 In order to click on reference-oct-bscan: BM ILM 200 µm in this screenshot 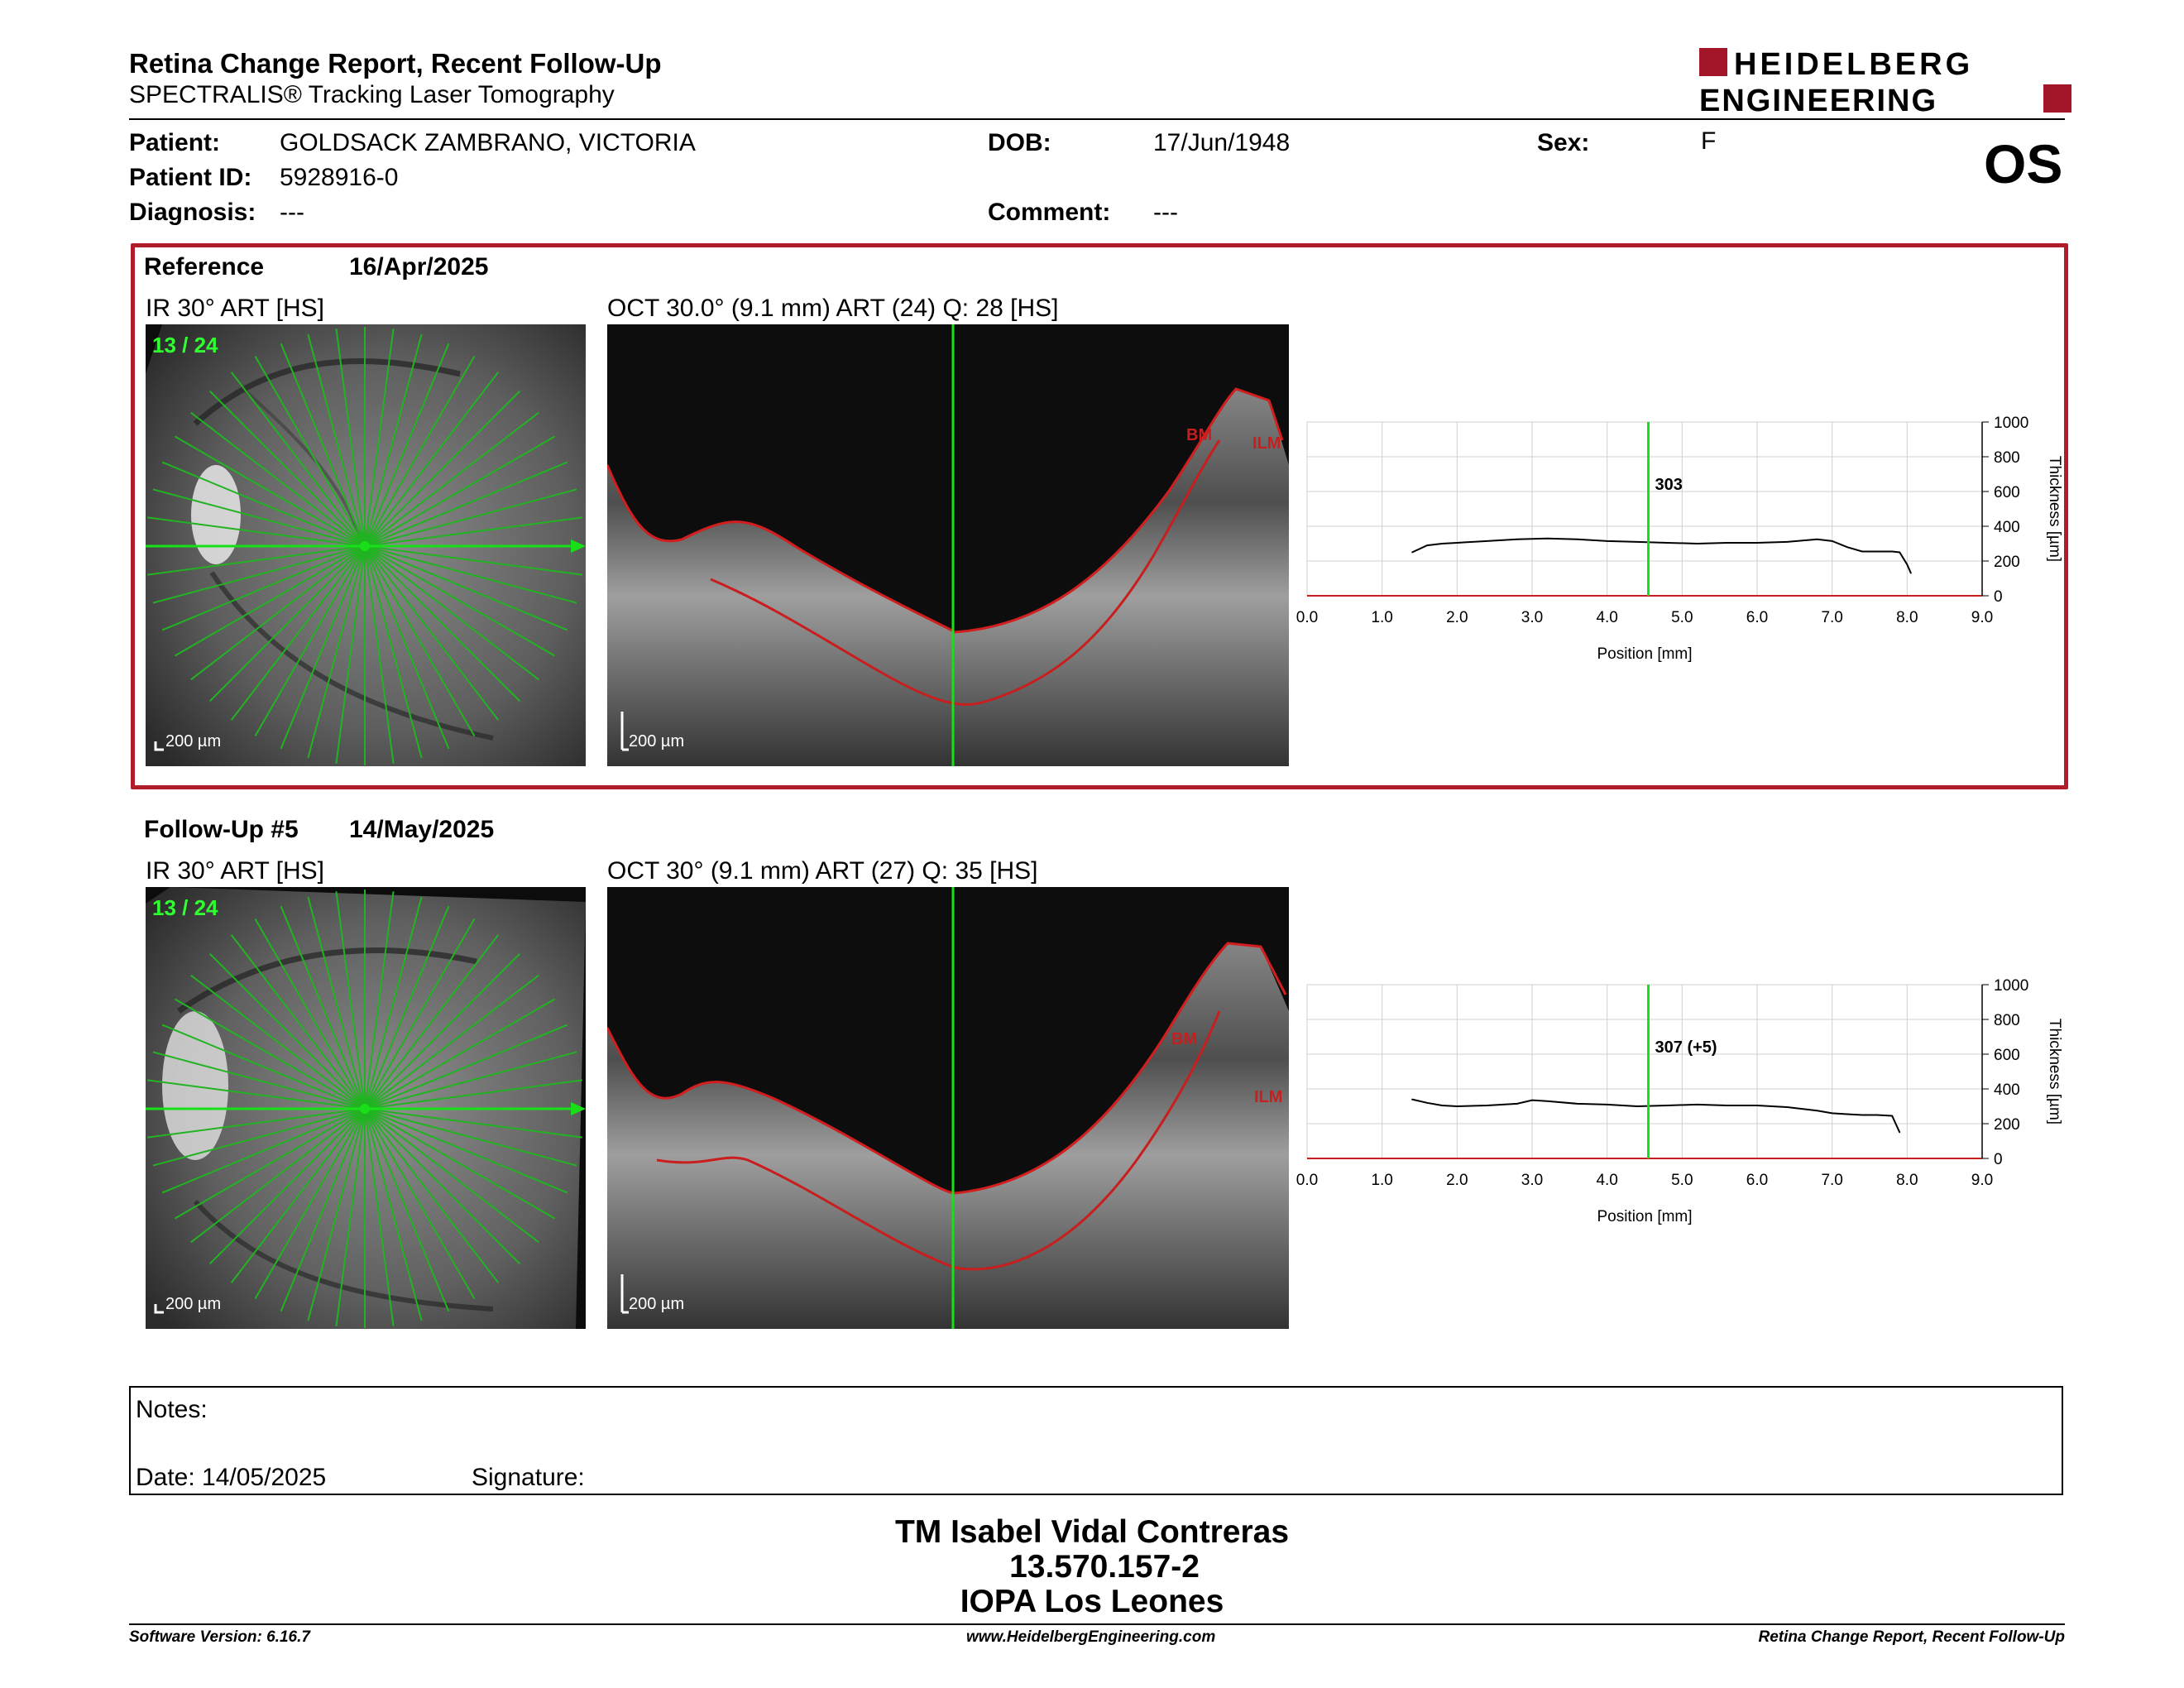, I will do `click(948, 545)`.